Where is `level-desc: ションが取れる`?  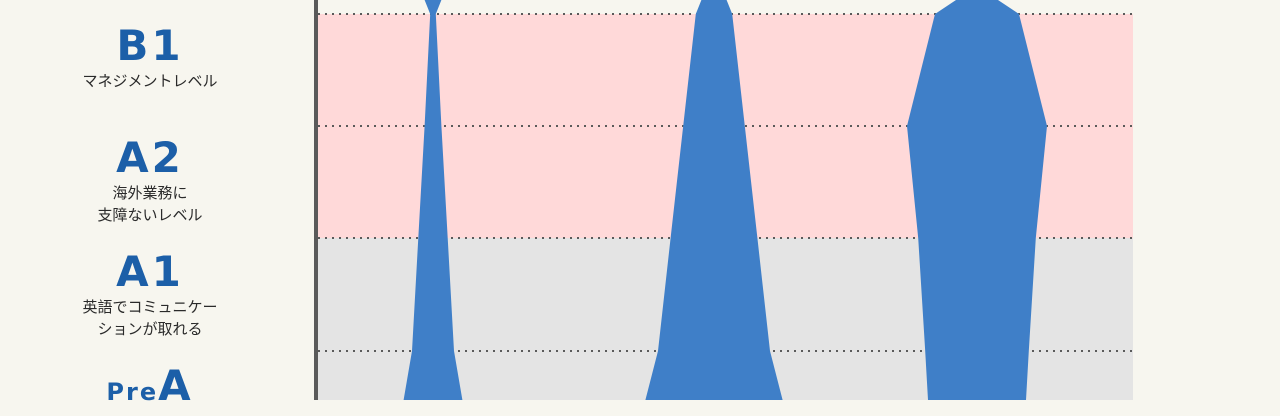 level-desc: ションが取れる is located at coordinates (150, 329).